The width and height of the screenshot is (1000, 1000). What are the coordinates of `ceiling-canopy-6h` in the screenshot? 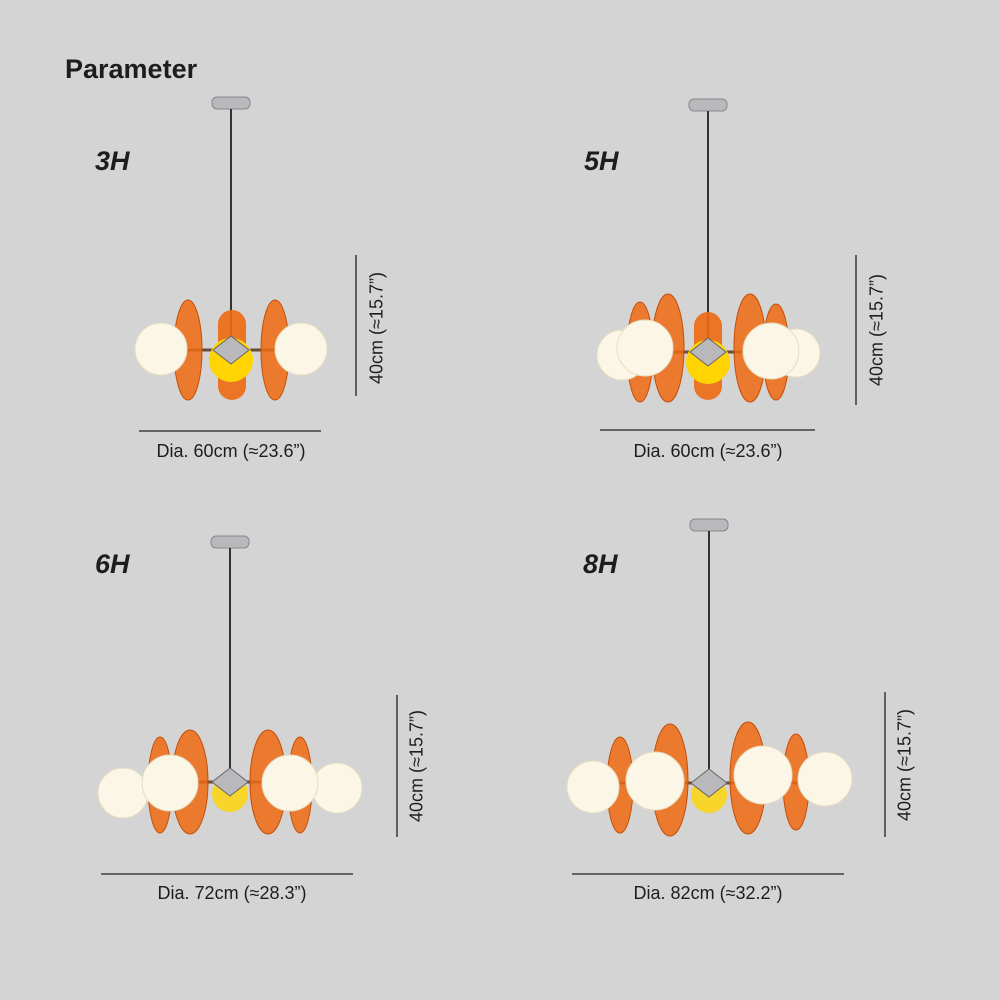 It's located at (230, 542).